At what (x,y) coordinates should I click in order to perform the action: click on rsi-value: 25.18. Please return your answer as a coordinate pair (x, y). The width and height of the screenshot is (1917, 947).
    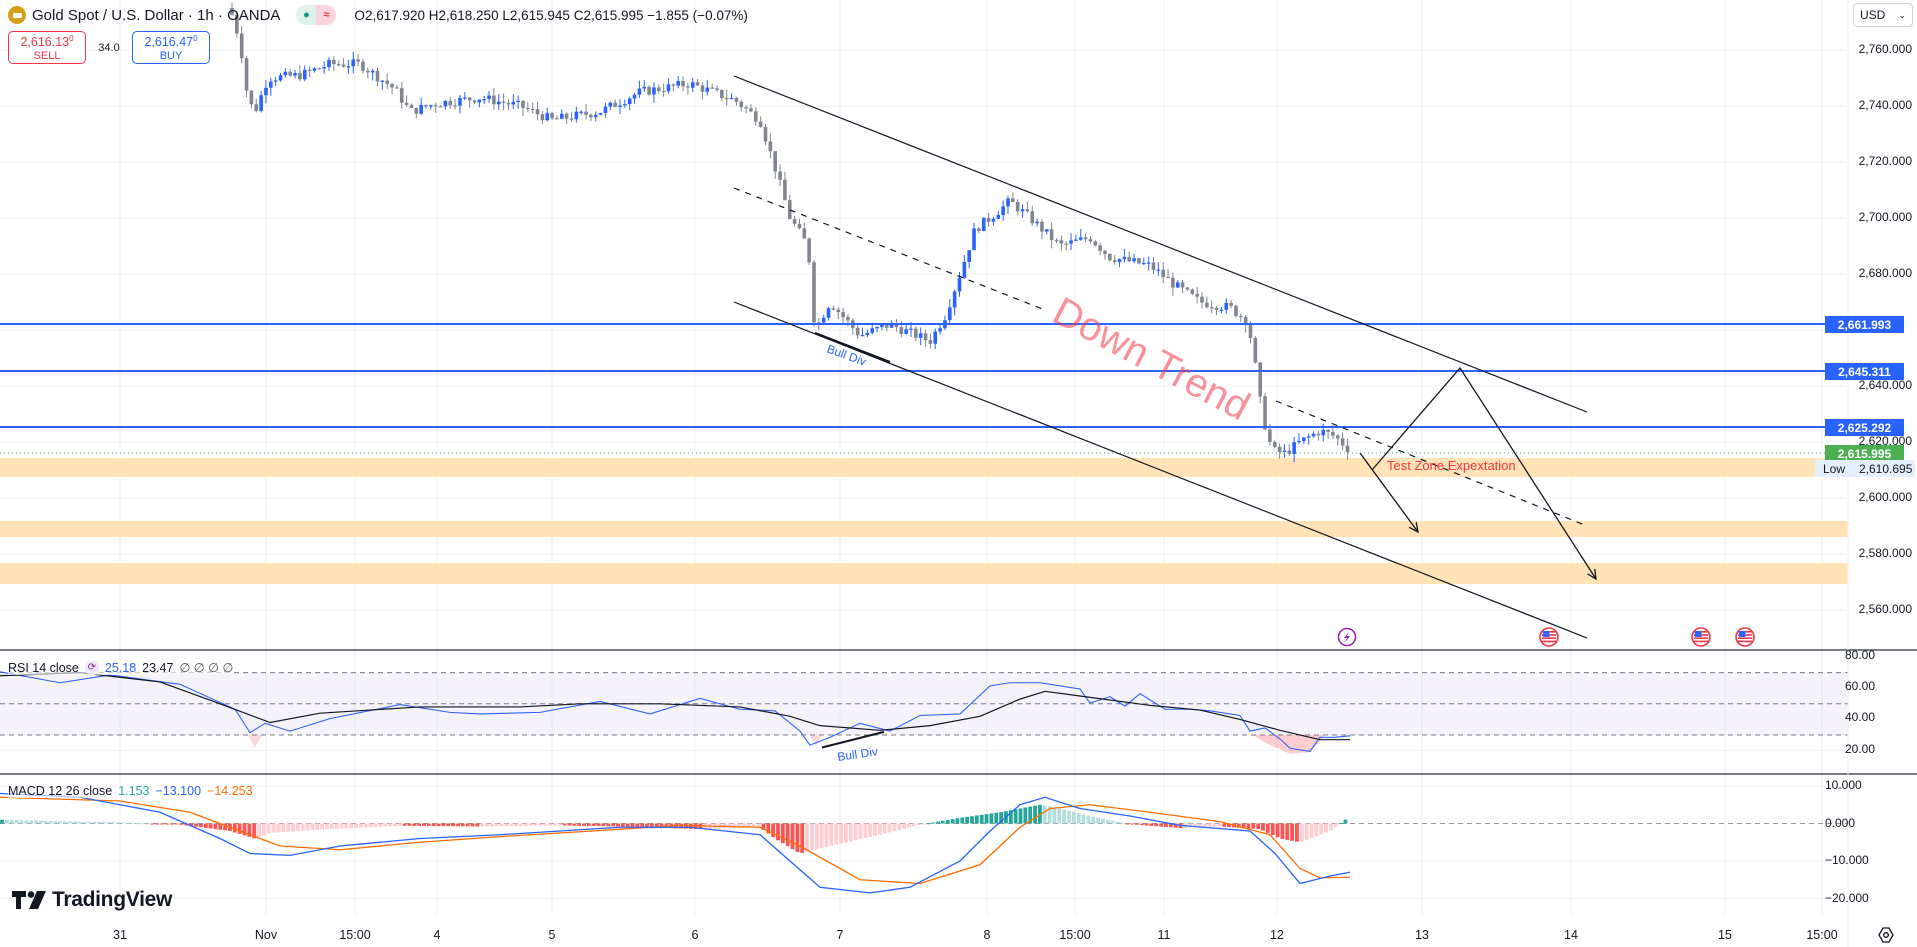
    Looking at the image, I should click on (120, 667).